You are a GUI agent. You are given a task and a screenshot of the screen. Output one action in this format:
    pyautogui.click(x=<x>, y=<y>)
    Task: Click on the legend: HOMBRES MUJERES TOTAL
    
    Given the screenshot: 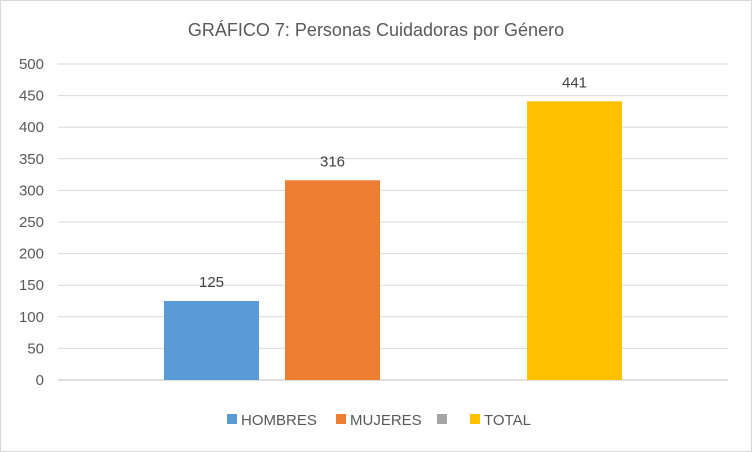 What is the action you would take?
    pyautogui.click(x=379, y=420)
    